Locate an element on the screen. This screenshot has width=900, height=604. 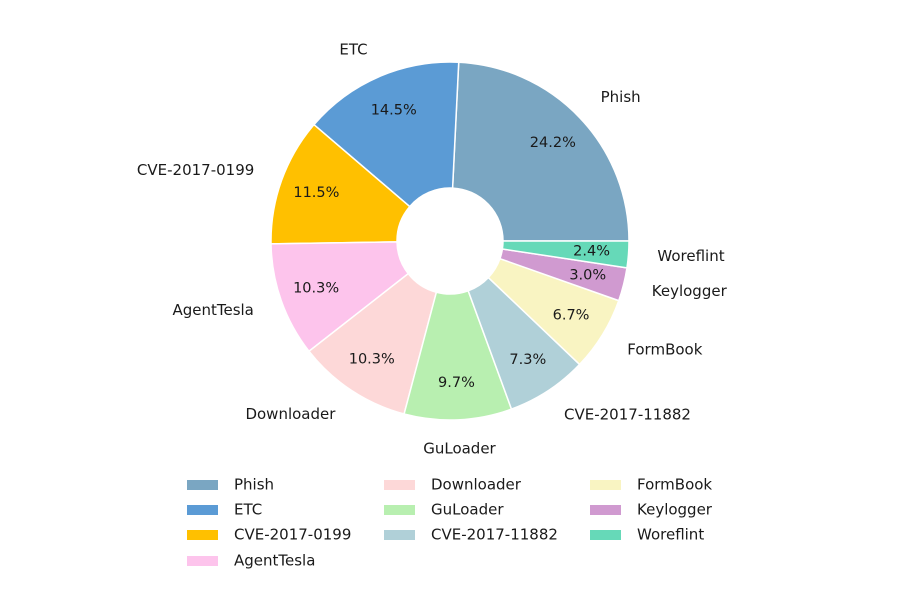
legend-item-guloader: GuLoader is located at coordinates (444, 510).